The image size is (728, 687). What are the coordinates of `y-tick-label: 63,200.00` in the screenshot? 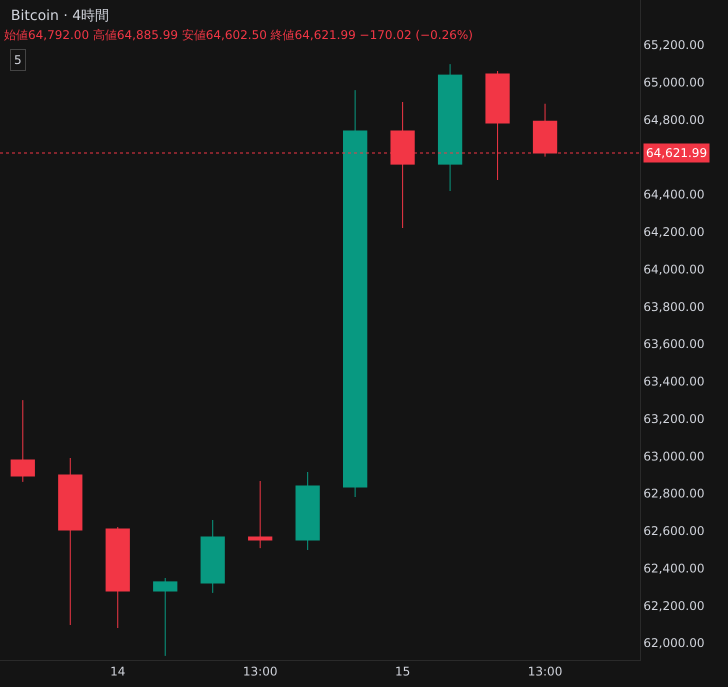 It's located at (673, 419).